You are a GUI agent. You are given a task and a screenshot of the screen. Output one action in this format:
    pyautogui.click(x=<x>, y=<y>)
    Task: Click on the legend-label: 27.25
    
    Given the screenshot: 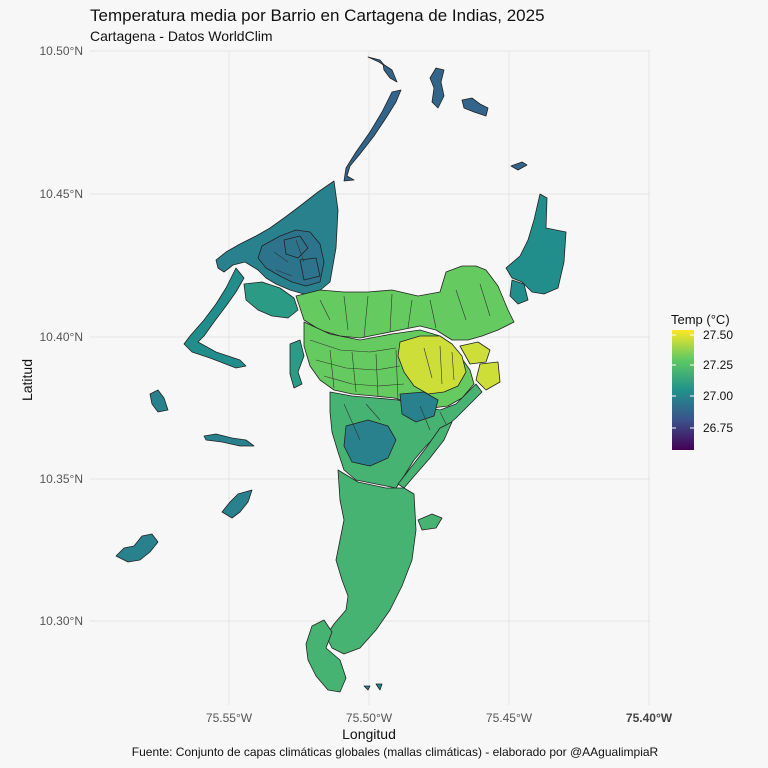 What is the action you would take?
    pyautogui.click(x=718, y=365)
    